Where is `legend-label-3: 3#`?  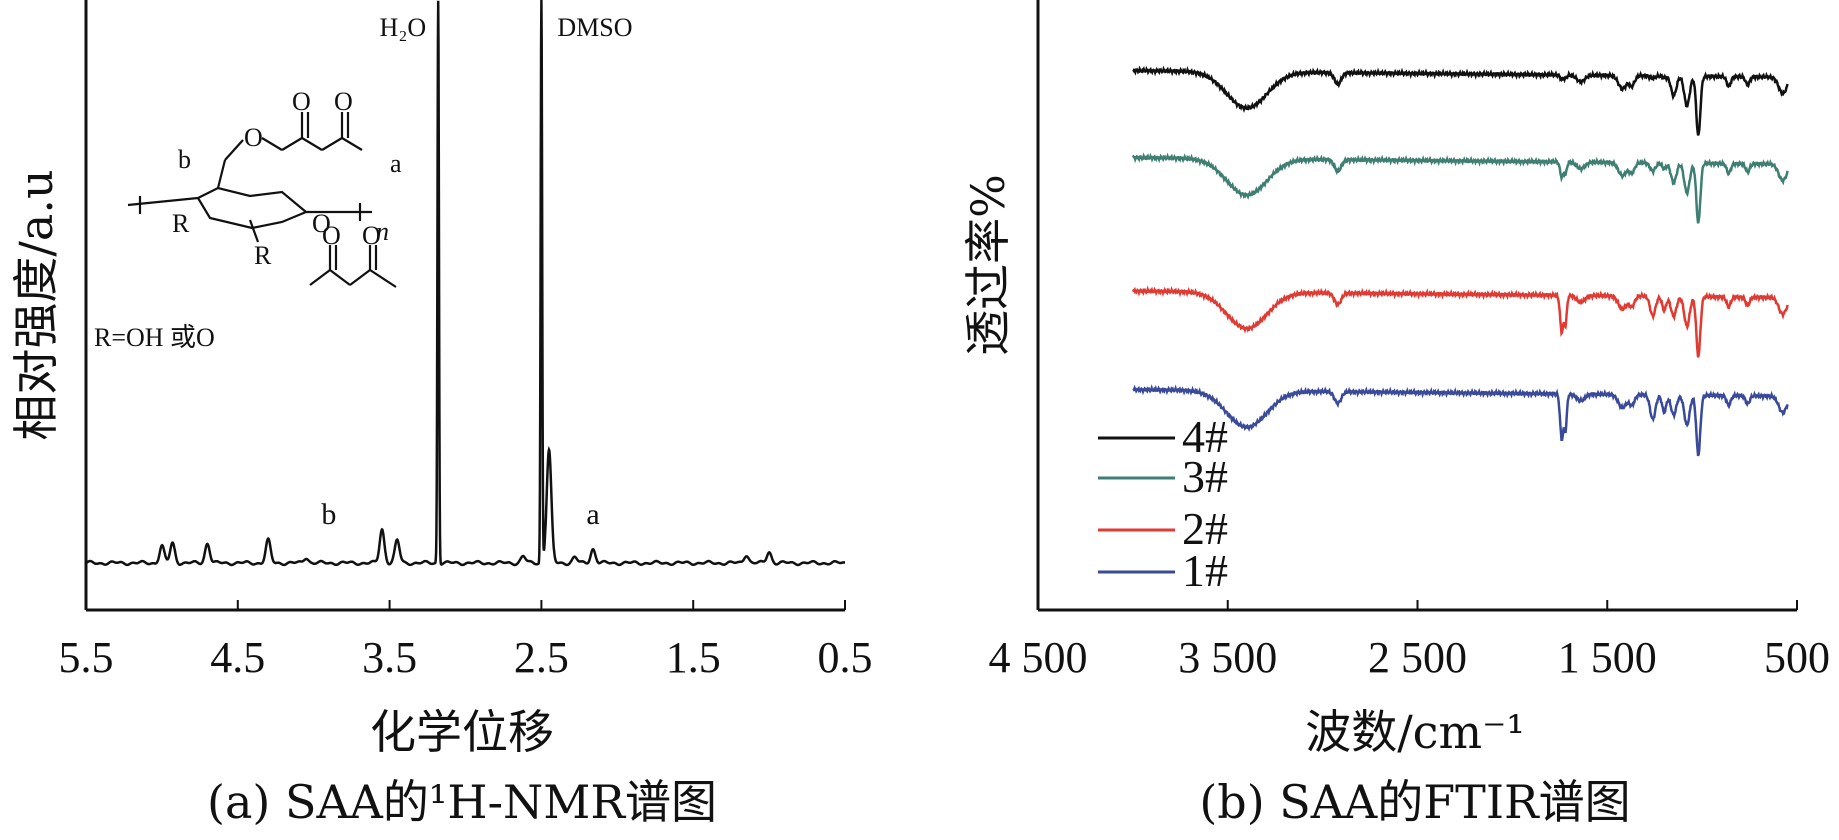 legend-label-3: 3# is located at coordinates (1205, 476).